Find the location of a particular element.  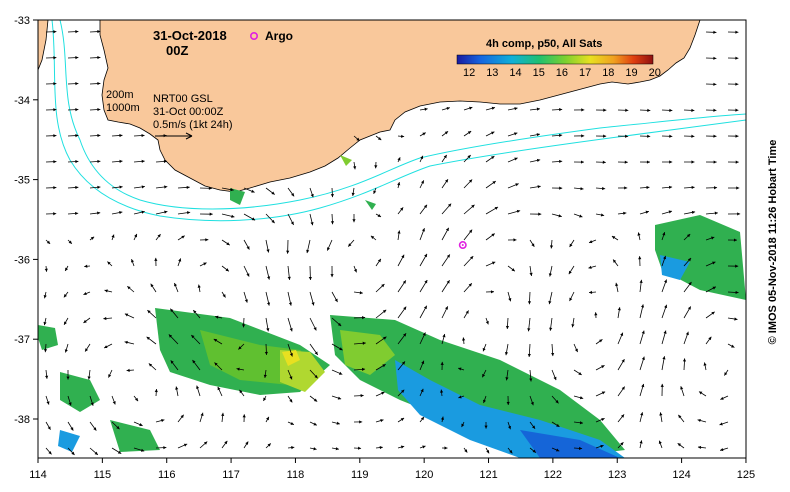

colorbar-tick-label: 18 is located at coordinates (608, 73).